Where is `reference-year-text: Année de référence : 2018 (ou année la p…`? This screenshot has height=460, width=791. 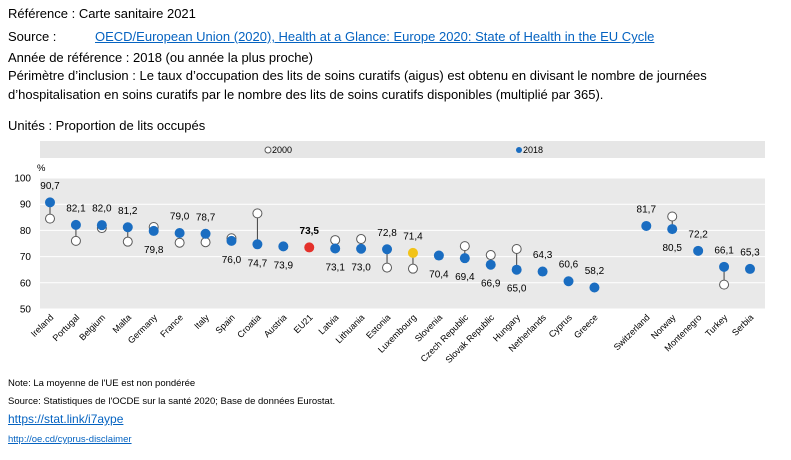
reference-year-text: Année de référence : 2018 (ou année la p… is located at coordinates (160, 57).